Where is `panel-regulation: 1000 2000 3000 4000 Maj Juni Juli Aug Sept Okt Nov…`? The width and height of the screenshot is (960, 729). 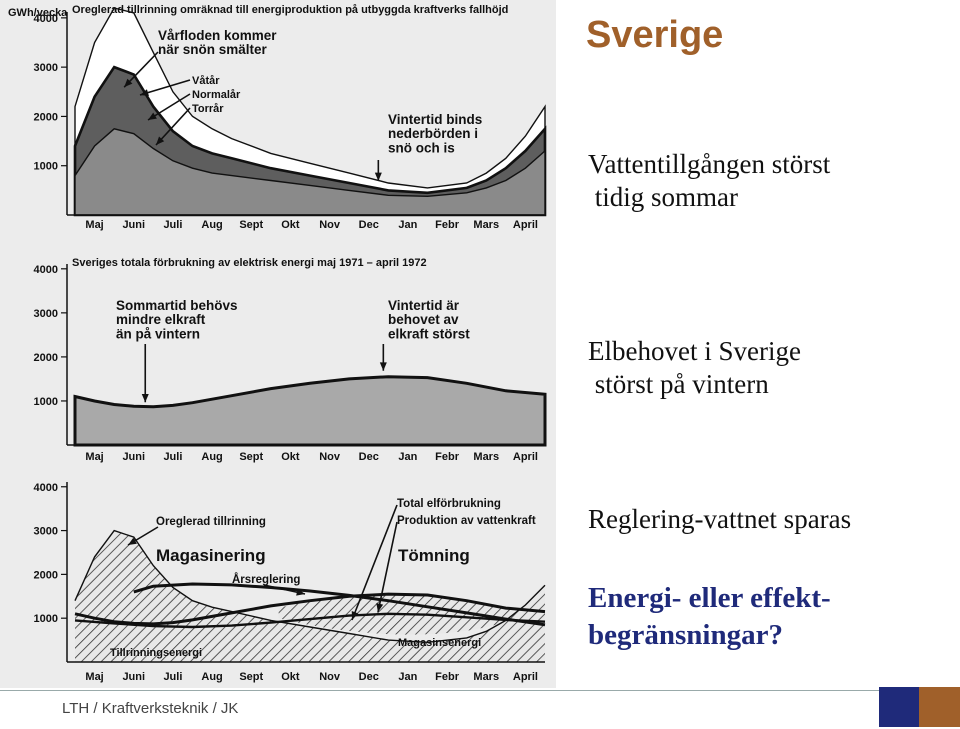
panel-regulation: 1000 2000 3000 4000 Maj Juni Juli Aug Sept Okt Nov… is located at coordinates (290, 582).